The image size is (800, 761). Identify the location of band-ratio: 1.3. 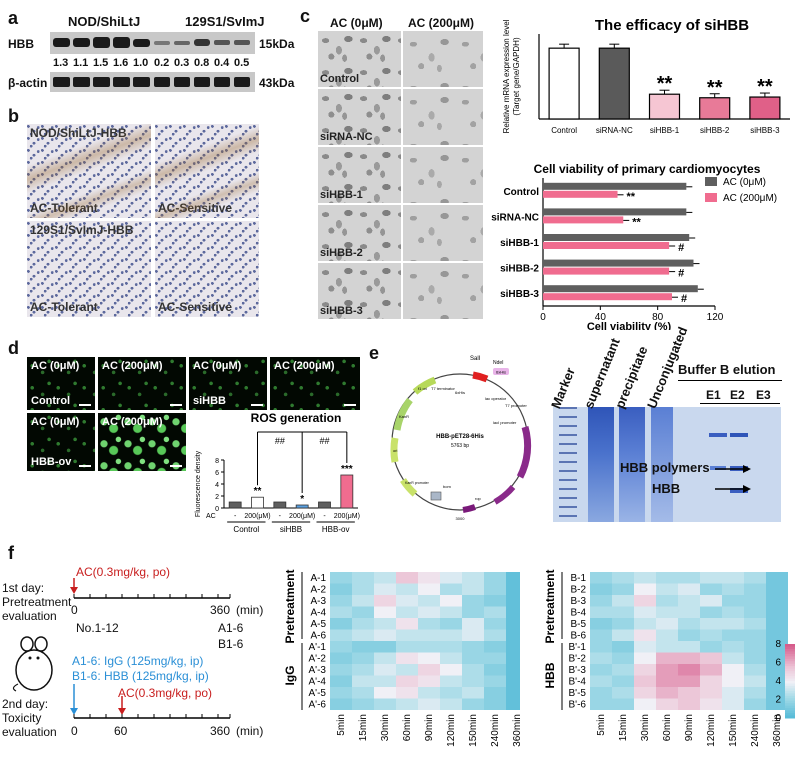
(61, 63).